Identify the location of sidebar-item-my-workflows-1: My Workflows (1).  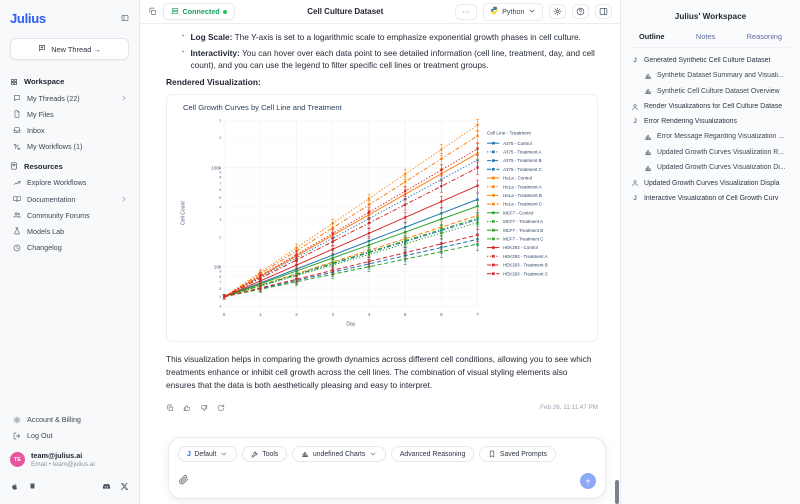
(69, 147).